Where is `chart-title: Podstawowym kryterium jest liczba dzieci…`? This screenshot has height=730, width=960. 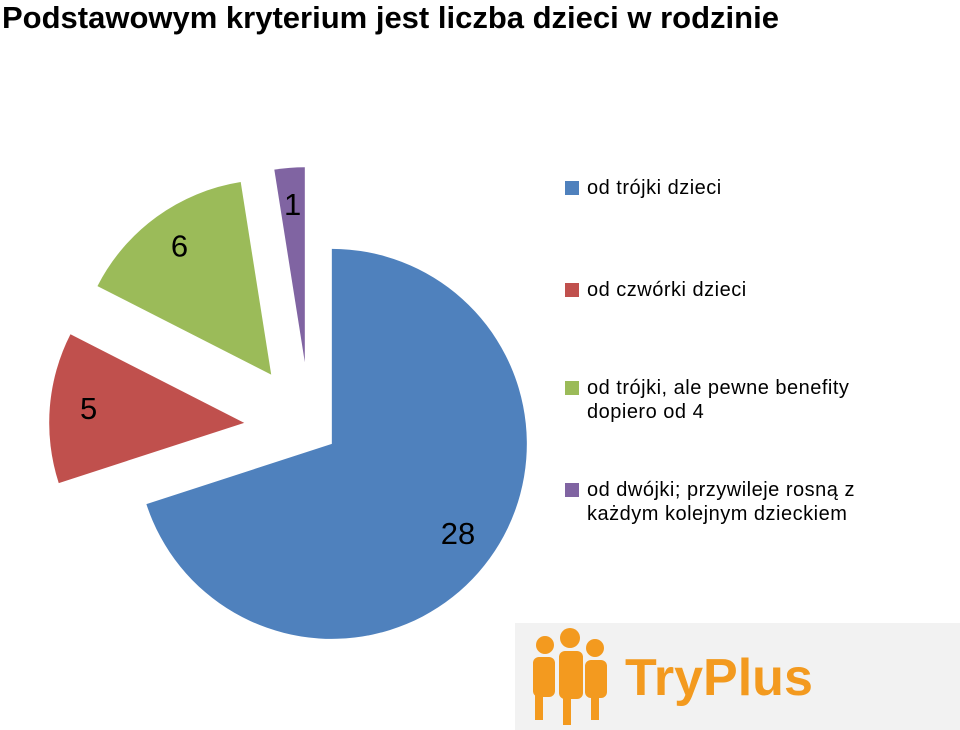
chart-title: Podstawowym kryterium jest liczba dzieci… is located at coordinates (390, 17).